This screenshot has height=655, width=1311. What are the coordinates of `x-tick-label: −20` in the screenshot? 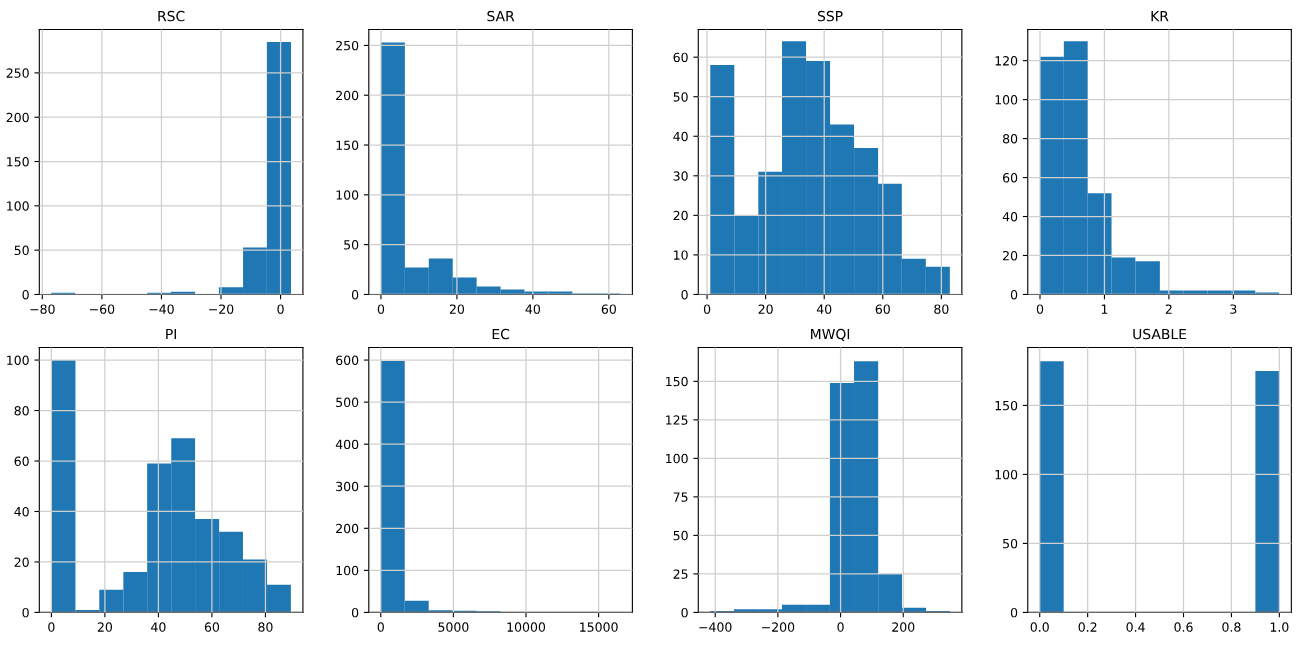 It's located at (221, 309).